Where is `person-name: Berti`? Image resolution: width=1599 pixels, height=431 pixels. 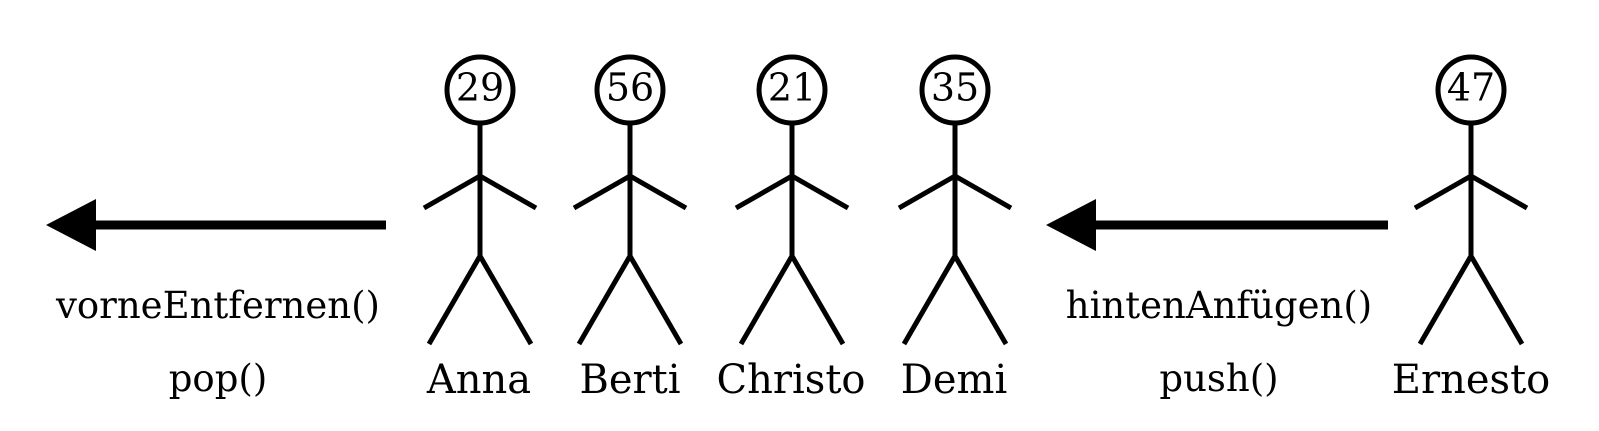
person-name: Berti is located at coordinates (629, 380).